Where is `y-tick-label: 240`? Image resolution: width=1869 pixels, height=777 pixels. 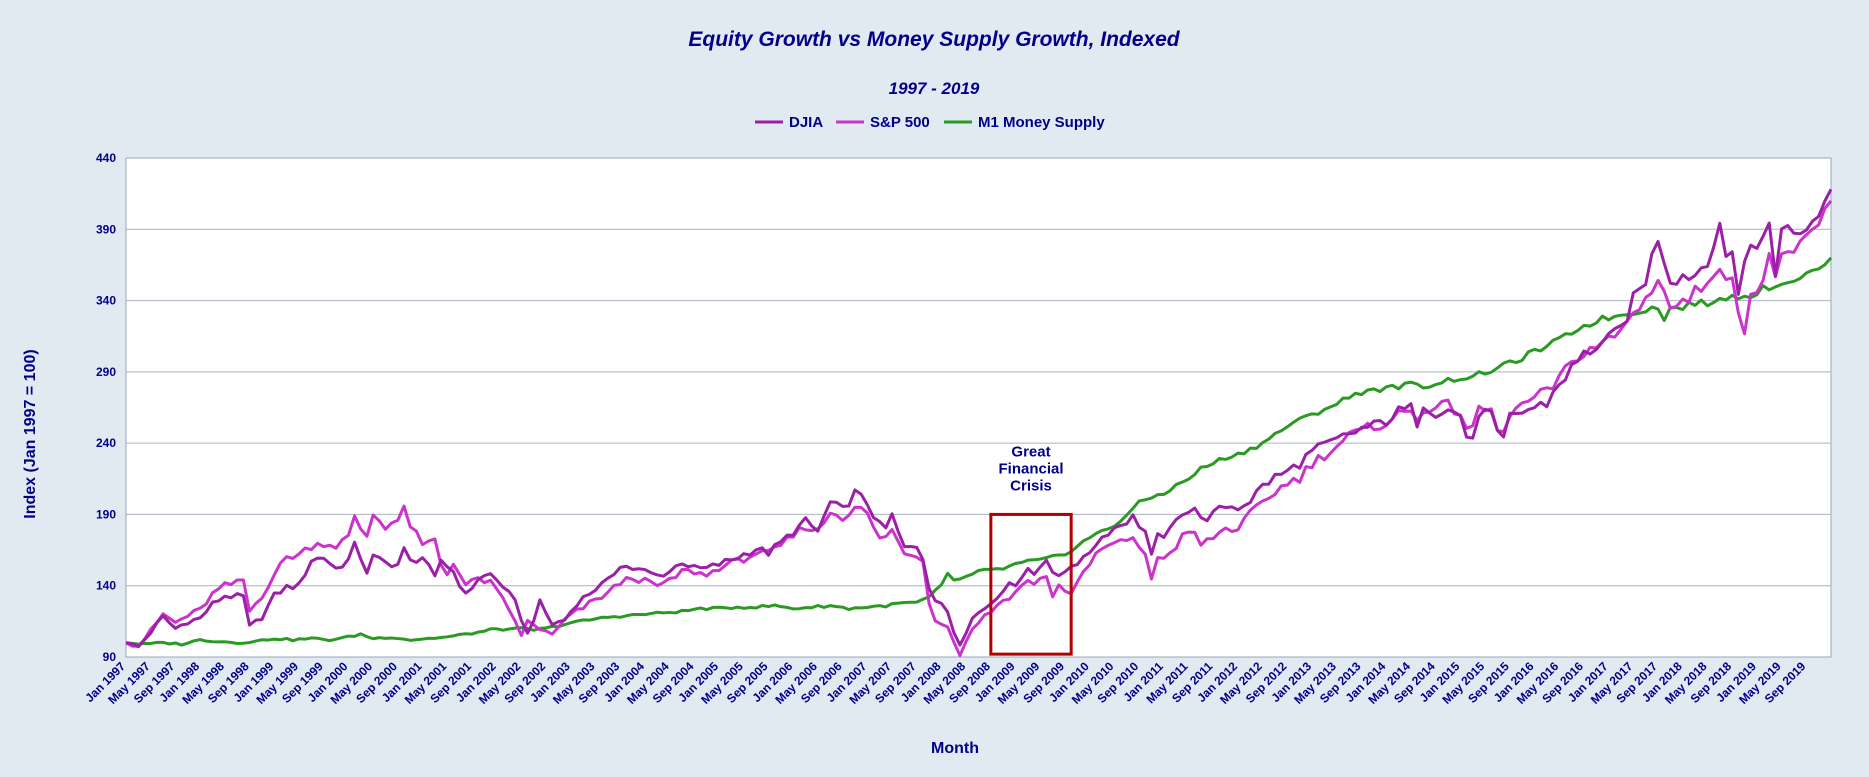
y-tick-label: 240 is located at coordinates (106, 443).